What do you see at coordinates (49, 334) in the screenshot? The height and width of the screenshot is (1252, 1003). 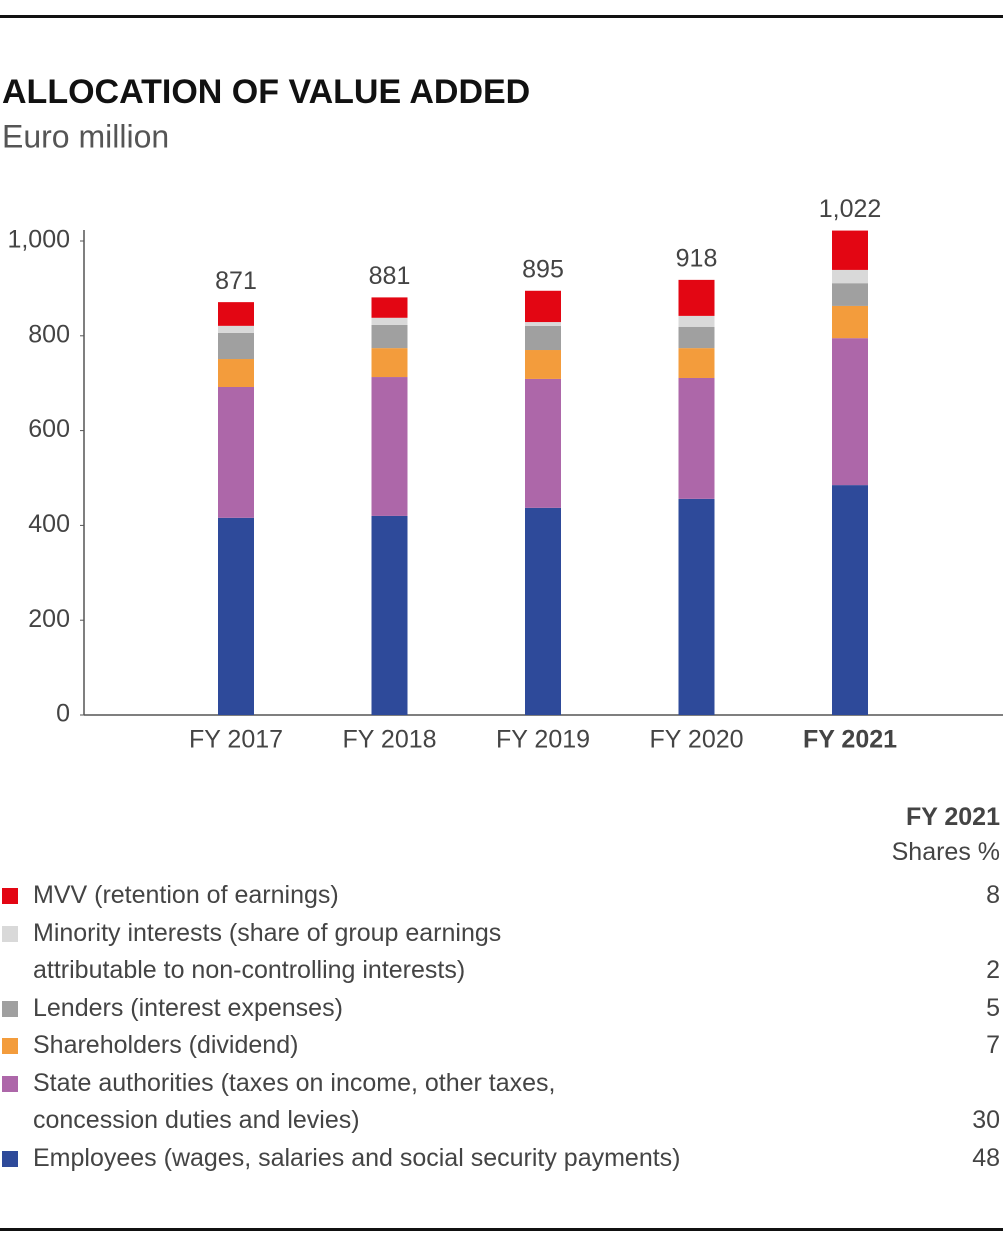 I see `y-tick-label: 800` at bounding box center [49, 334].